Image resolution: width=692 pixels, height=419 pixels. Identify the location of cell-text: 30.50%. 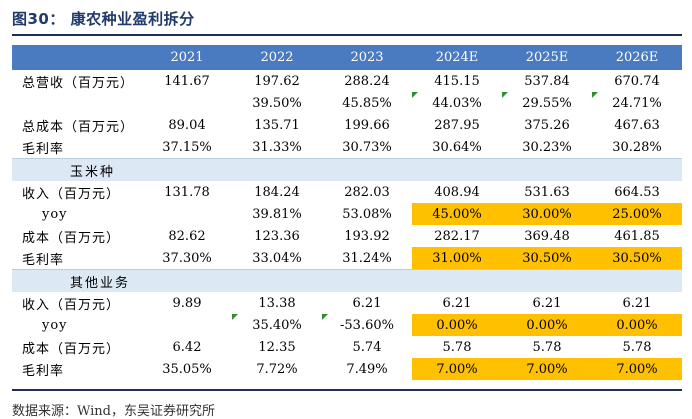
(547, 258).